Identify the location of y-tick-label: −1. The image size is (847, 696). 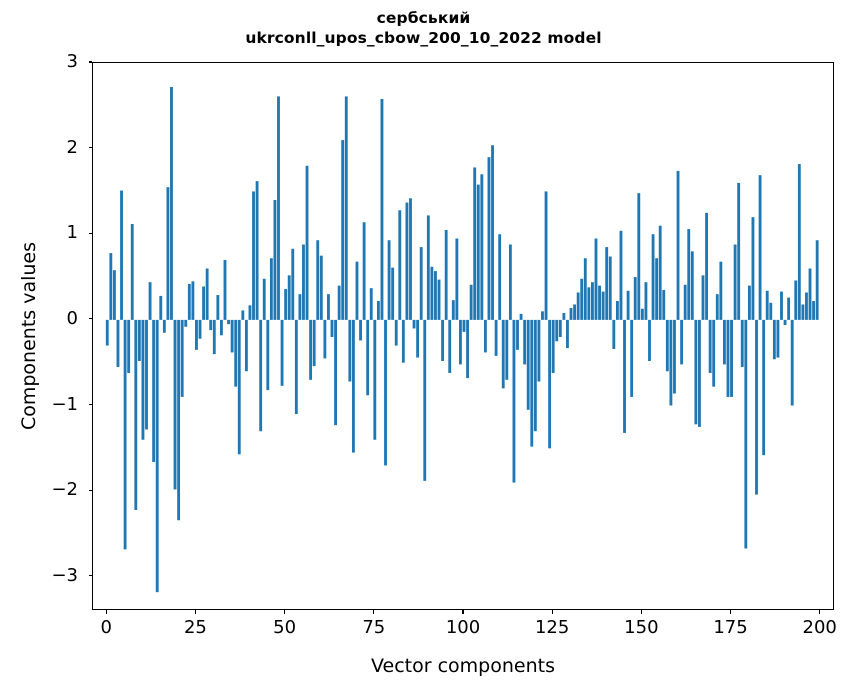
(64, 404).